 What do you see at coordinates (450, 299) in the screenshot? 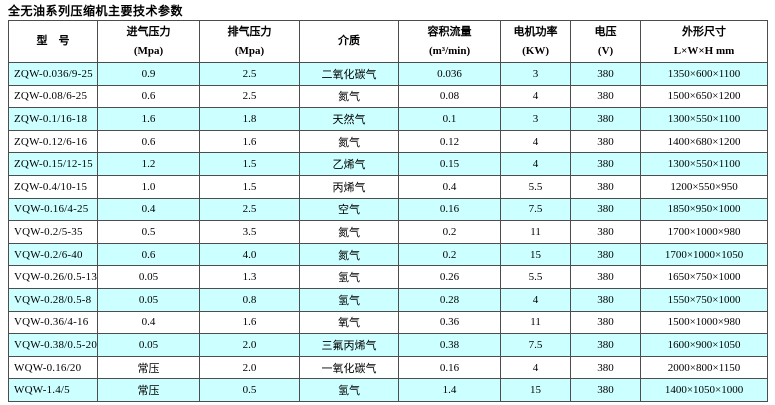
I see `cell-volume-flow: 0.28` at bounding box center [450, 299].